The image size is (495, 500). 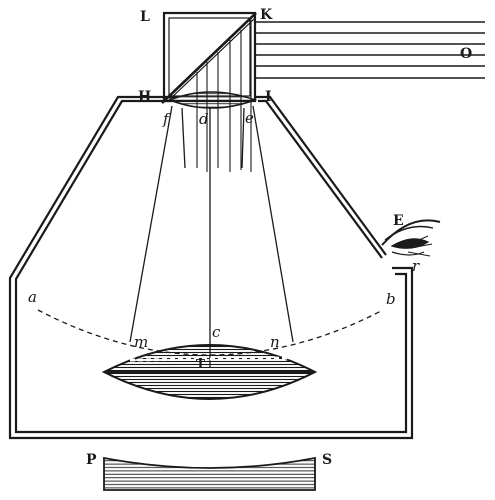 What do you see at coordinates (266, 15) in the screenshot?
I see `label-K: K` at bounding box center [266, 15].